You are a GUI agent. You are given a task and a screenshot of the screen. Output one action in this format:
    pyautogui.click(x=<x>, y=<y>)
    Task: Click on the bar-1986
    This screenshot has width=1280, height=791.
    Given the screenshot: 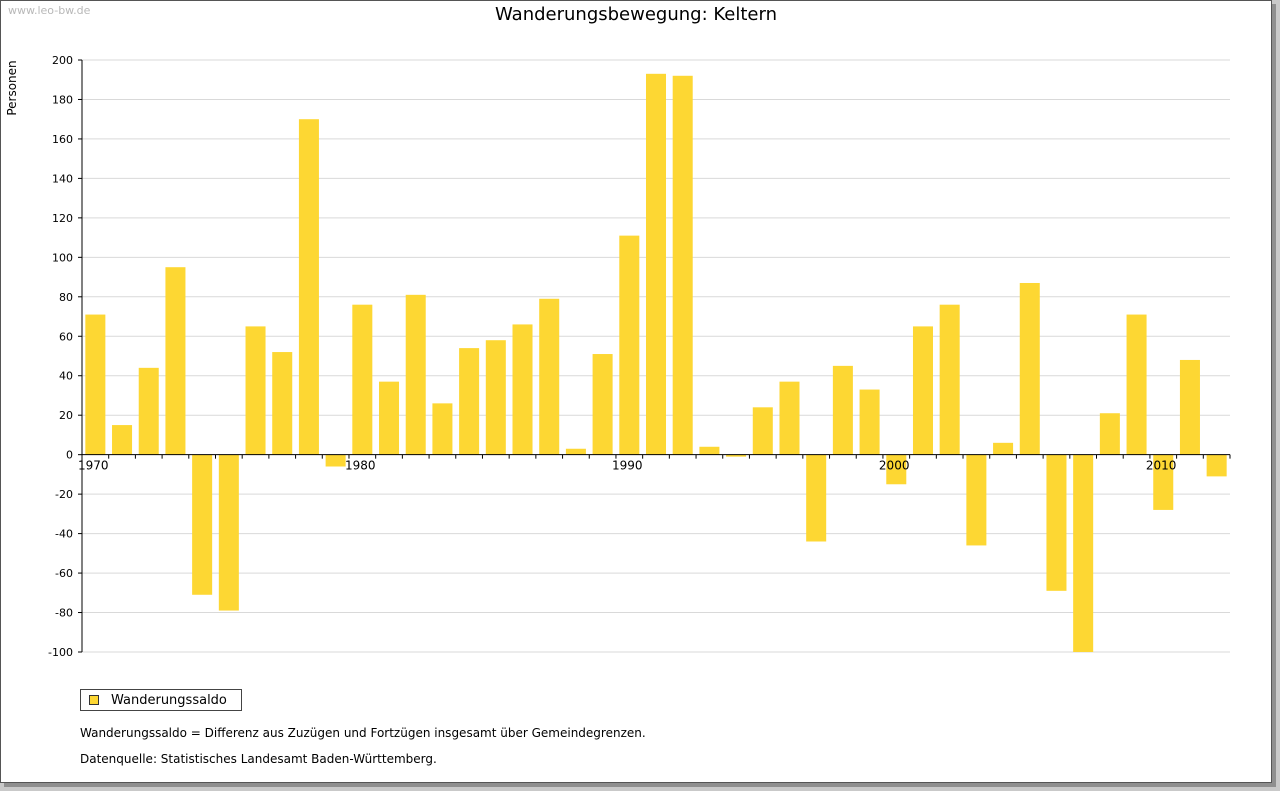 What is the action you would take?
    pyautogui.click(x=522, y=389)
    